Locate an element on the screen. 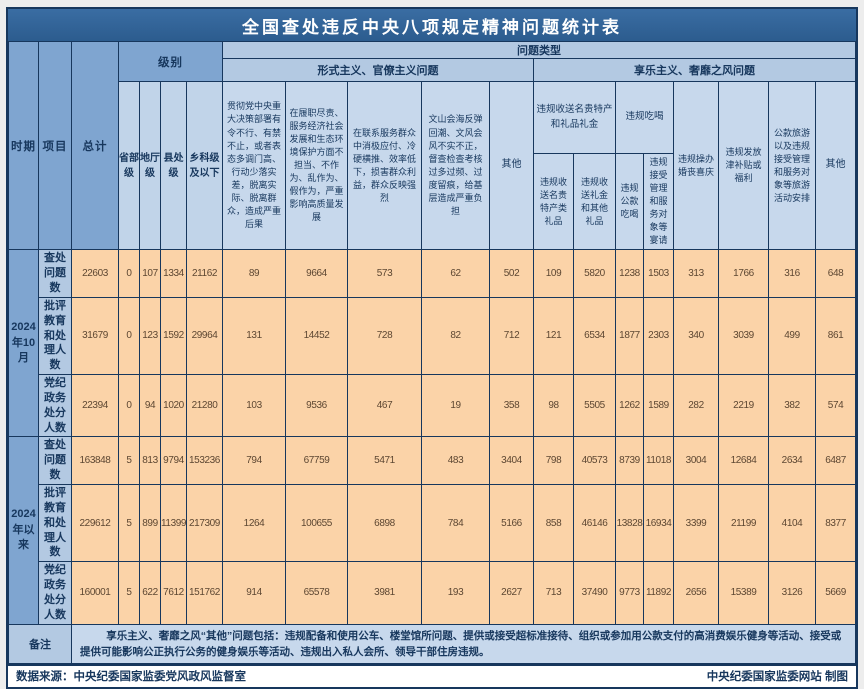  stat-cell: 21162 is located at coordinates (204, 273).